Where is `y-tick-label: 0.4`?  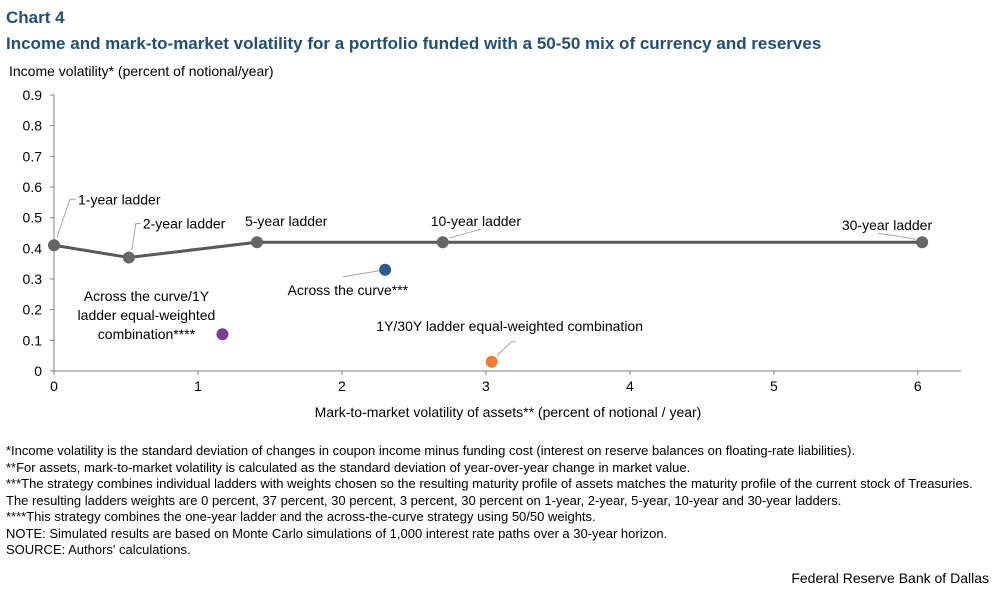 y-tick-label: 0.4 is located at coordinates (33, 248).